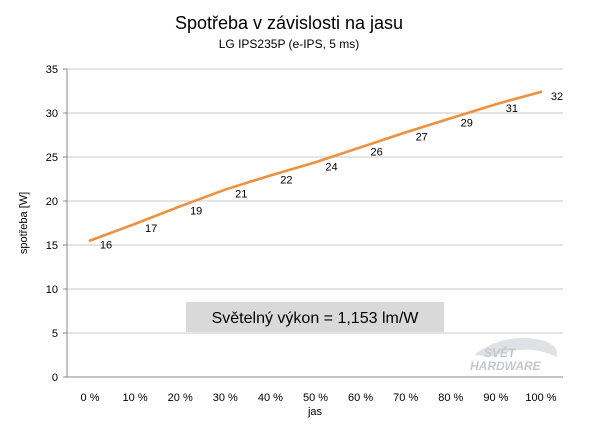 This screenshot has width=589, height=431. Describe the element at coordinates (495, 398) in the screenshot. I see `x-tick-label: 90 %` at that location.